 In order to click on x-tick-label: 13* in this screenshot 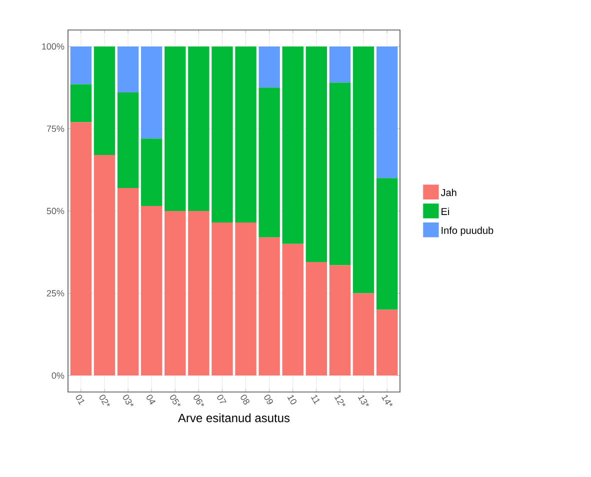, I will do `click(364, 400)`.